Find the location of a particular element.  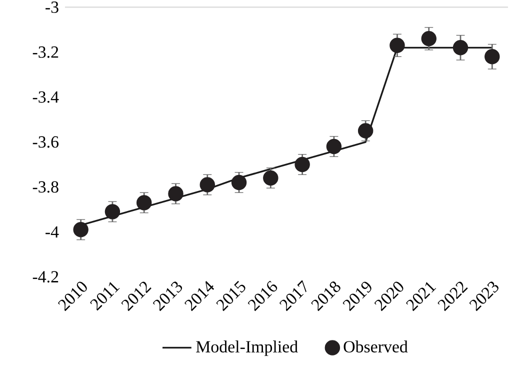

y-tick-label: -4 is located at coordinates (52, 232).